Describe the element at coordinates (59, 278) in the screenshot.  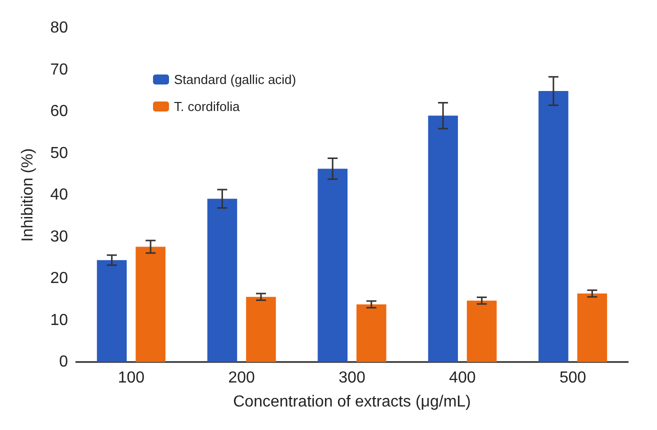
I see `y-tick-label: 20` at that location.